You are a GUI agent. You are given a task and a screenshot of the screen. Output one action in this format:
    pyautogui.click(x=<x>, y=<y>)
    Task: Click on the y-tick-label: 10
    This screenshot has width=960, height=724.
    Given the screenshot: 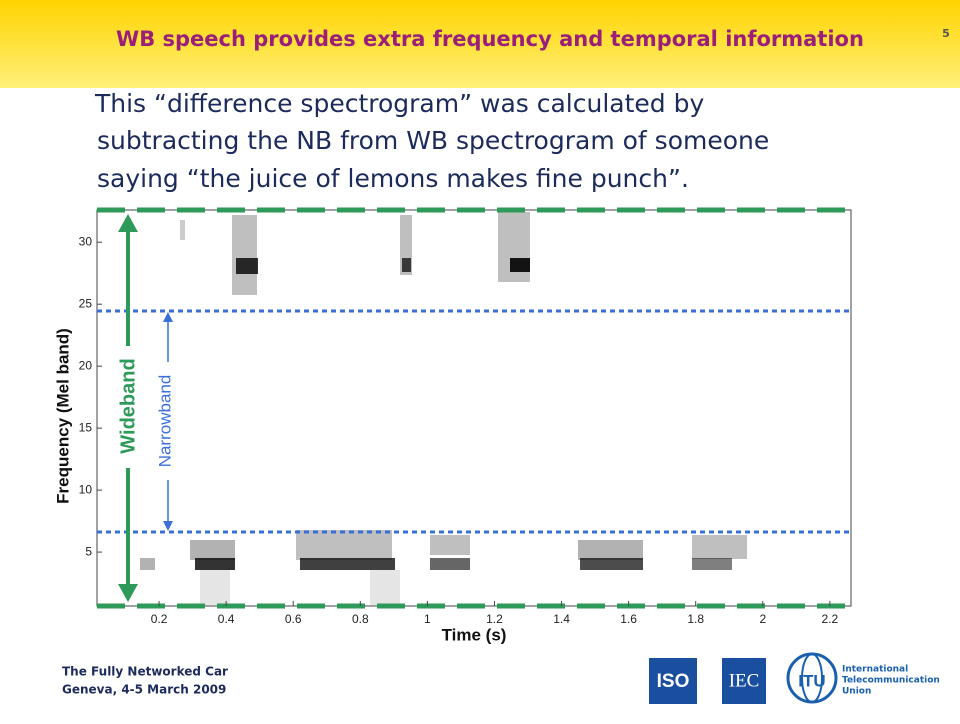 What is the action you would take?
    pyautogui.click(x=86, y=489)
    